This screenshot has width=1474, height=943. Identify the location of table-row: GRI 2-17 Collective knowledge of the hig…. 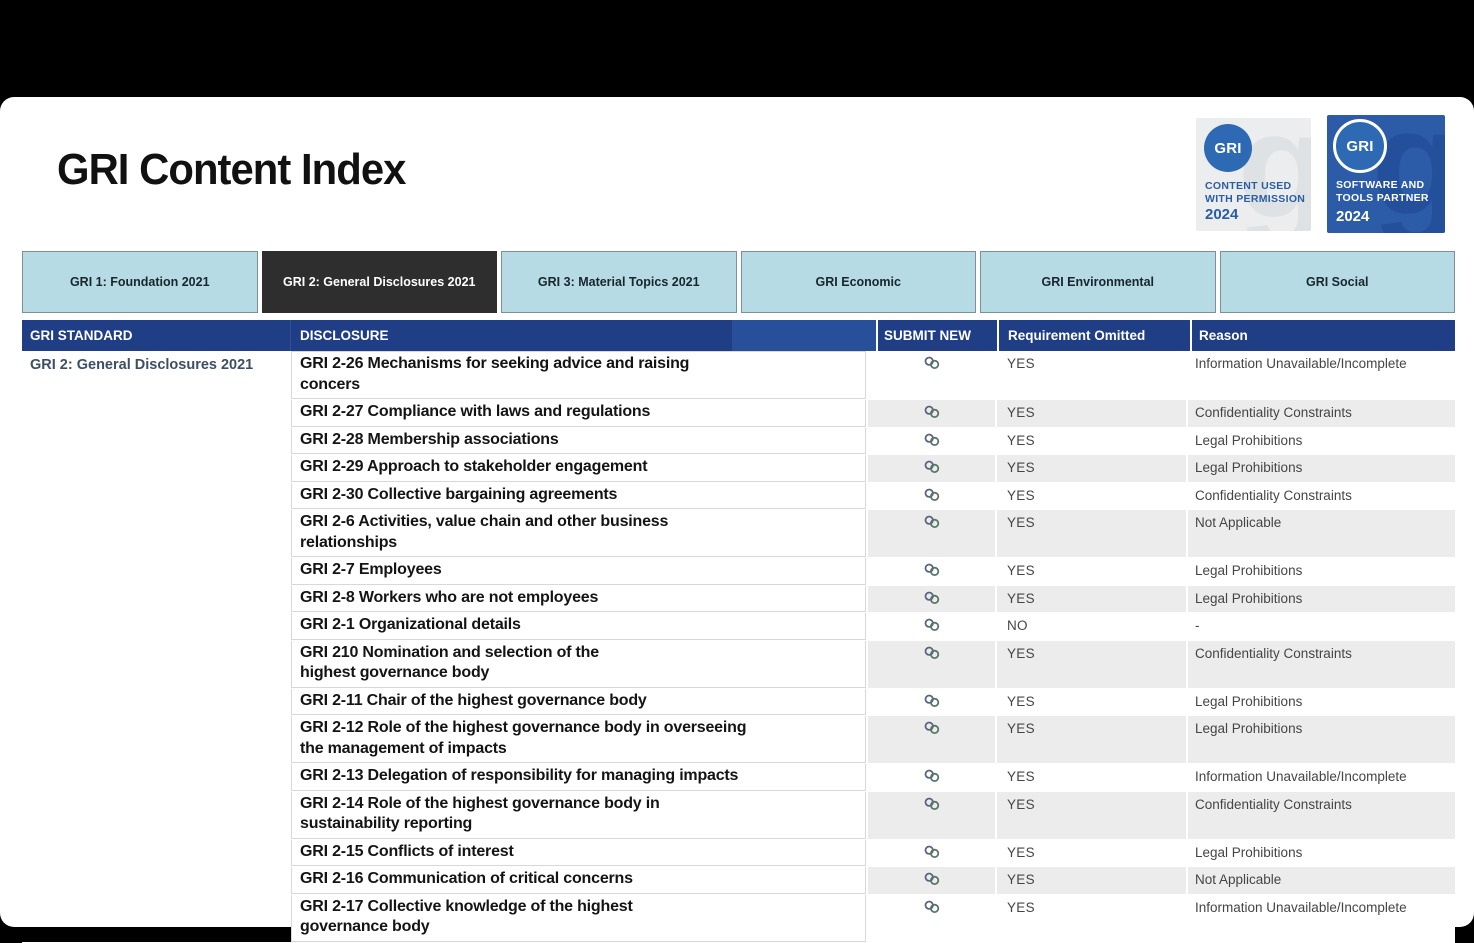
(738, 918).